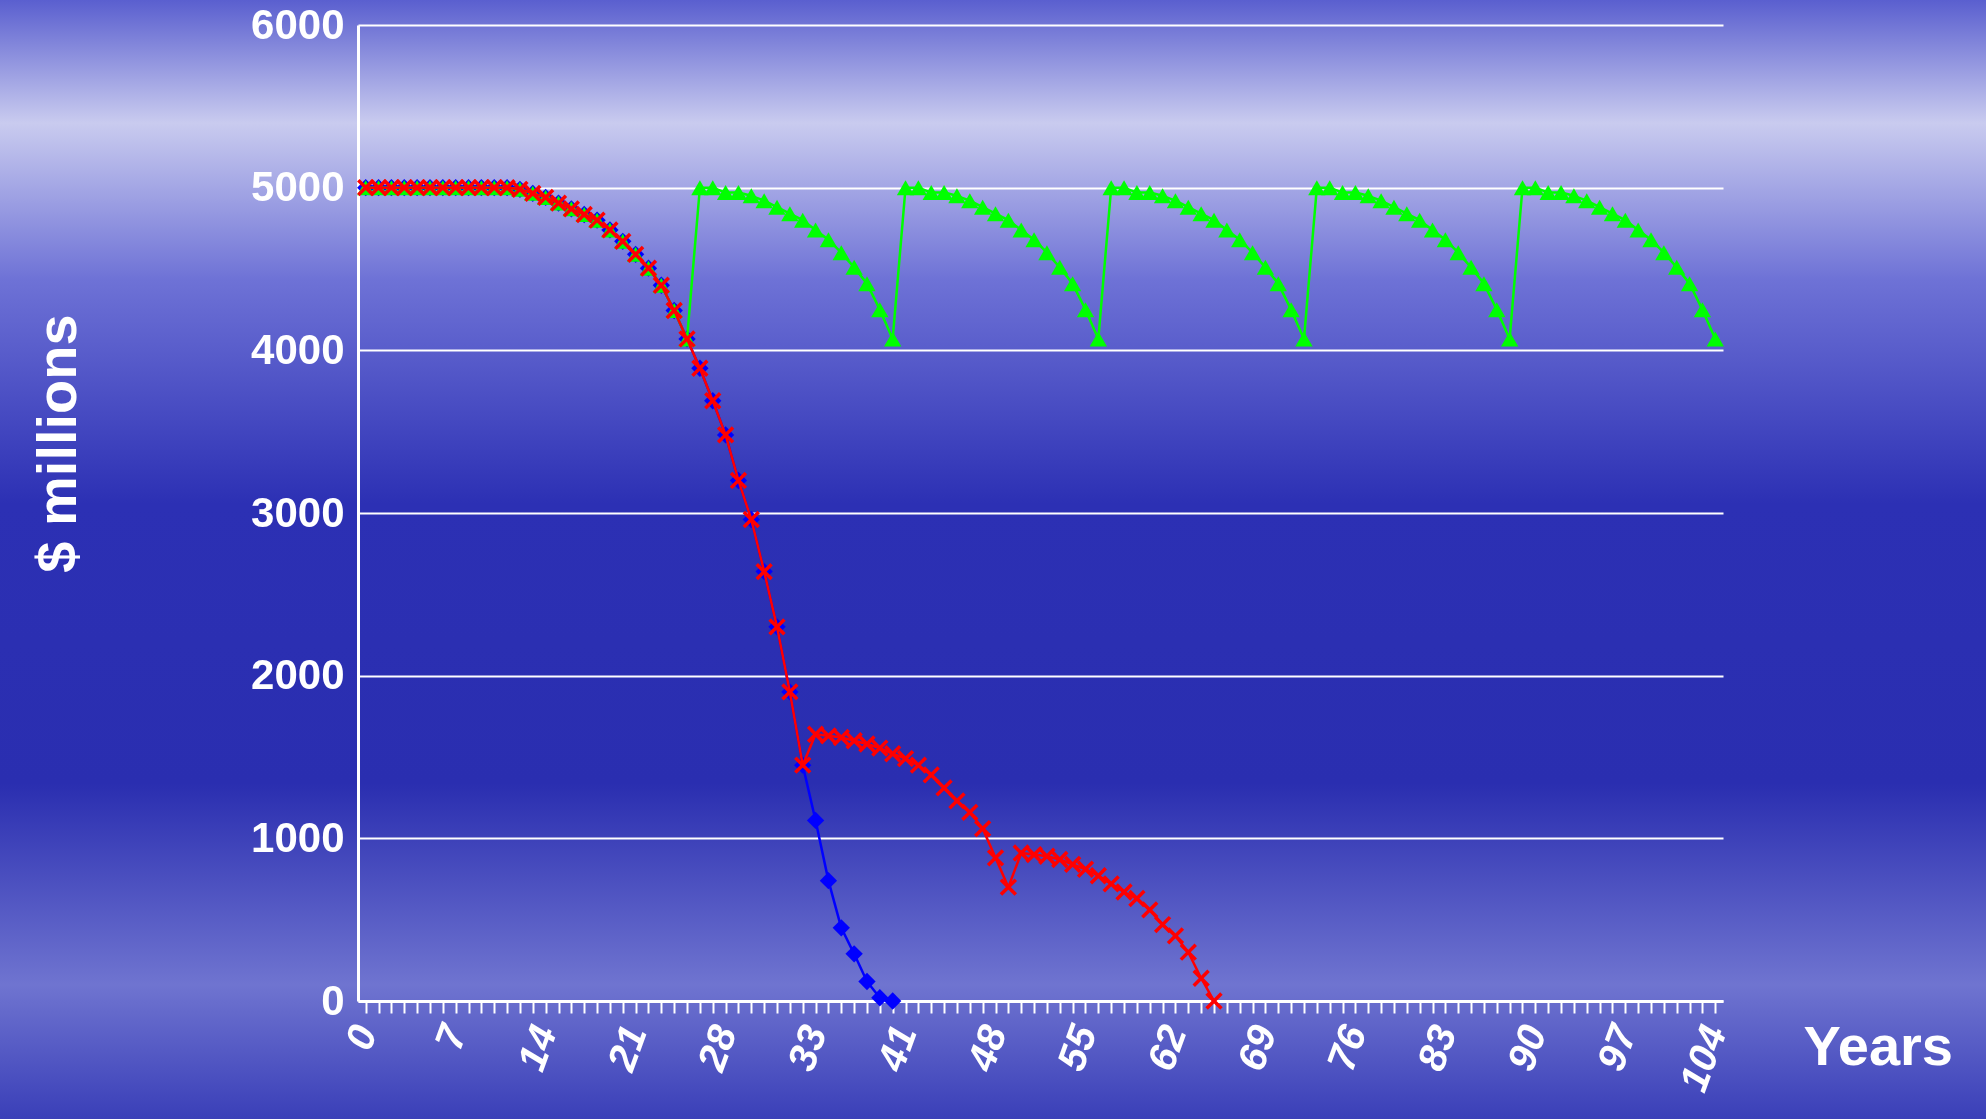  I want to click on y-tick-label: 5000, so click(298, 187).